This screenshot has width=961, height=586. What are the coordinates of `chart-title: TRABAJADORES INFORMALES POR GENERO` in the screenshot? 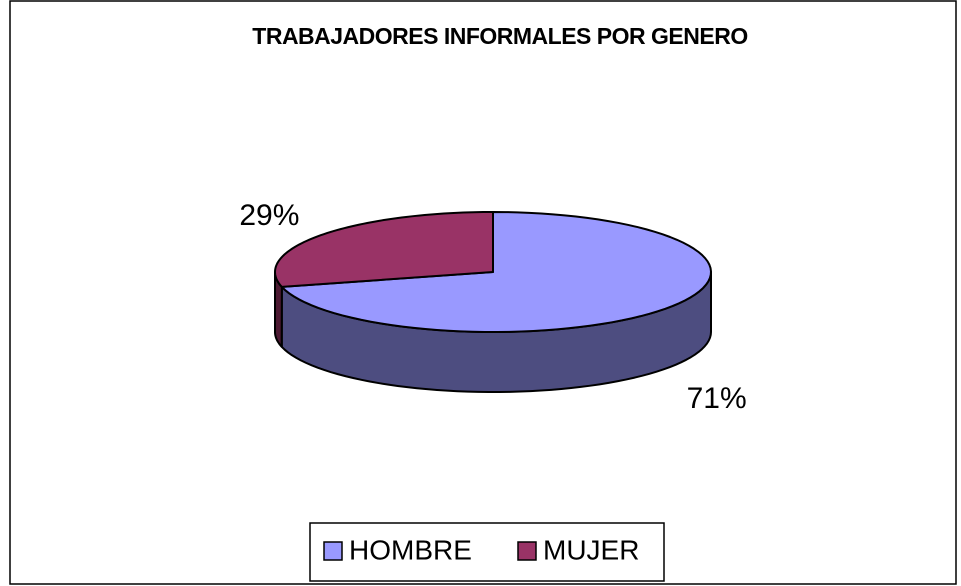 It's located at (499, 36).